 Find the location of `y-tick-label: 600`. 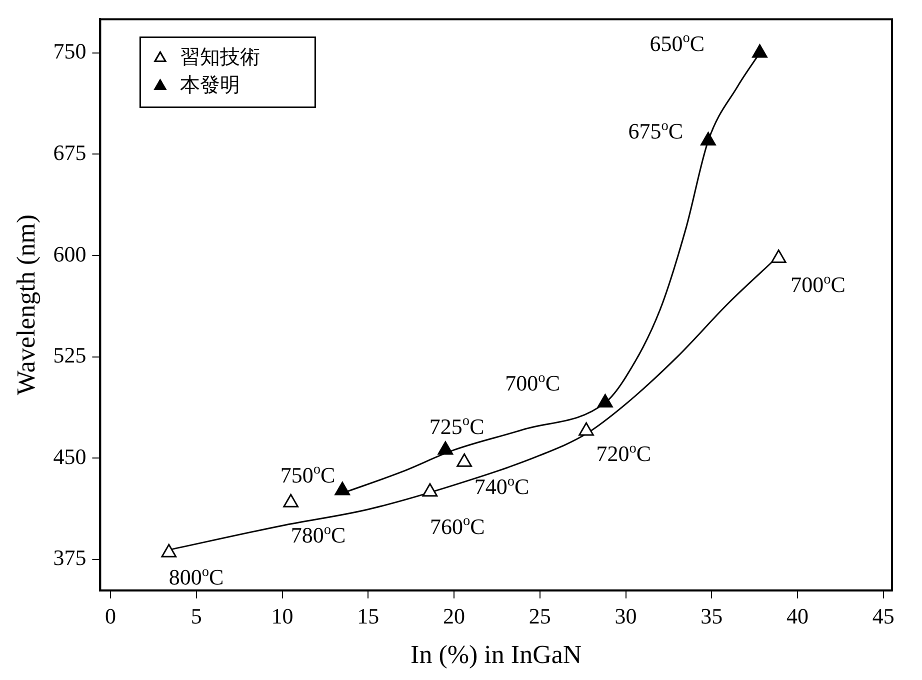

y-tick-label: 600 is located at coordinates (69, 253).